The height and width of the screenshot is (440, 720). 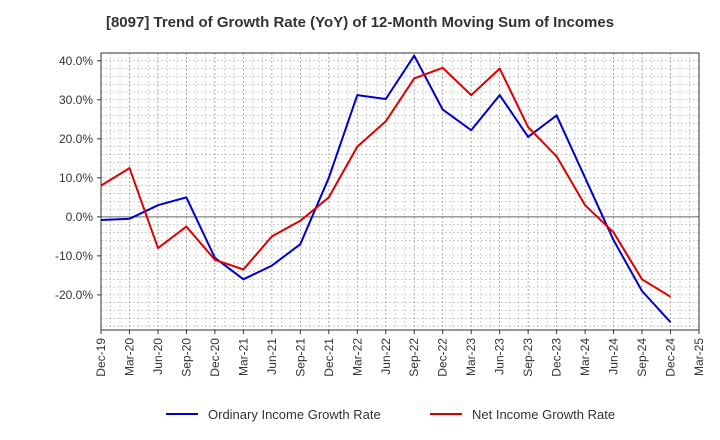 I want to click on y-tick-label: 10.0%, so click(x=76, y=178).